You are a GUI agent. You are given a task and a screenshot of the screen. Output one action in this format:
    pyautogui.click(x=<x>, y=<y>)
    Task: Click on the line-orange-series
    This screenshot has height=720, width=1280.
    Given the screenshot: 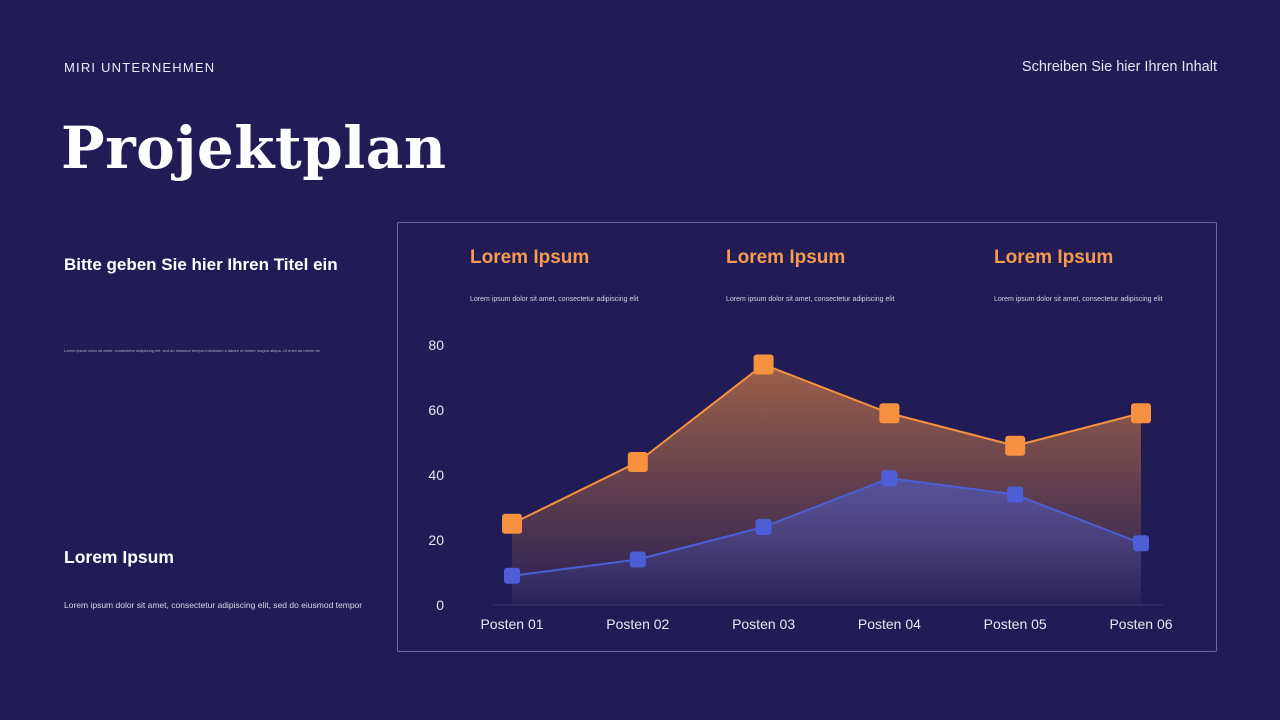 What is the action you would take?
    pyautogui.click(x=826, y=444)
    